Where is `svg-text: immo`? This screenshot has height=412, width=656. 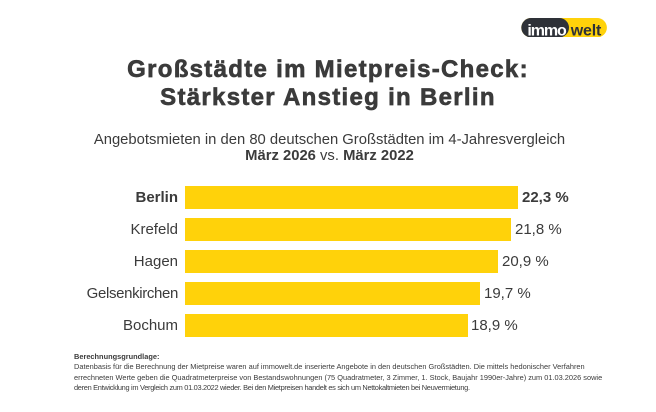 svg-text: immo is located at coordinates (547, 29).